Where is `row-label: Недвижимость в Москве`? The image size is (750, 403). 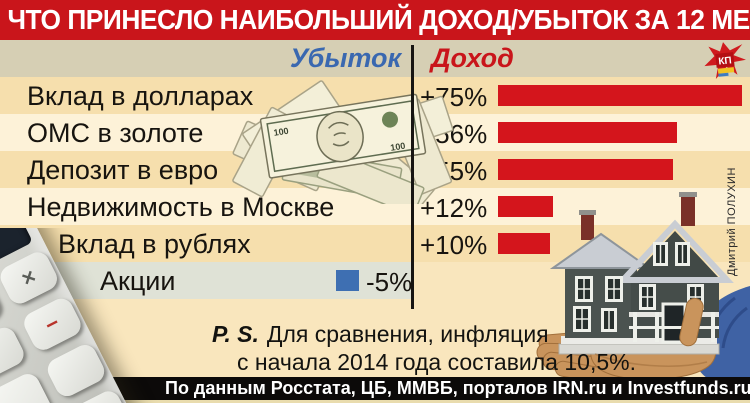 row-label: Недвижимость в Москве is located at coordinates (181, 207).